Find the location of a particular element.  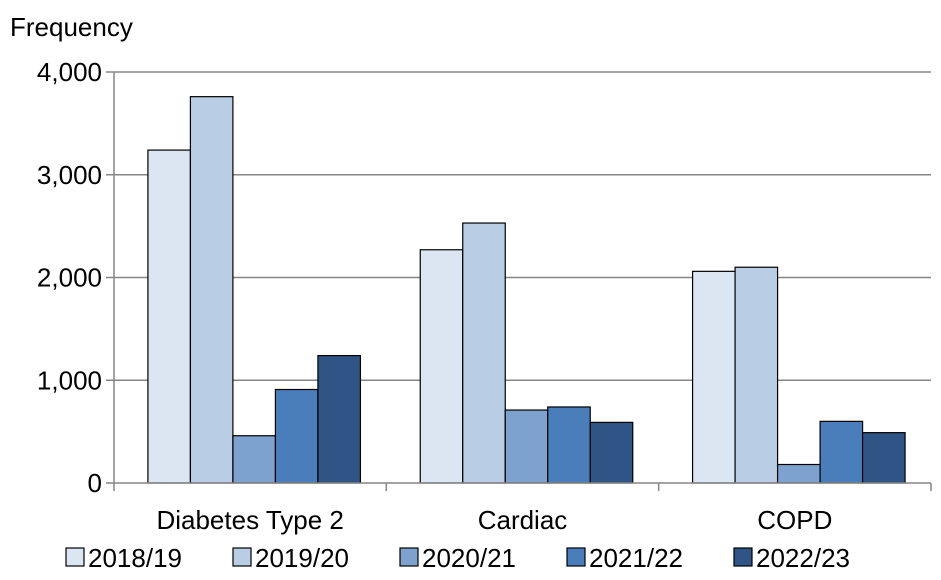

legend: 2018/19 2019/20 2020/21 2021/22 2022/23 is located at coordinates (457, 558).